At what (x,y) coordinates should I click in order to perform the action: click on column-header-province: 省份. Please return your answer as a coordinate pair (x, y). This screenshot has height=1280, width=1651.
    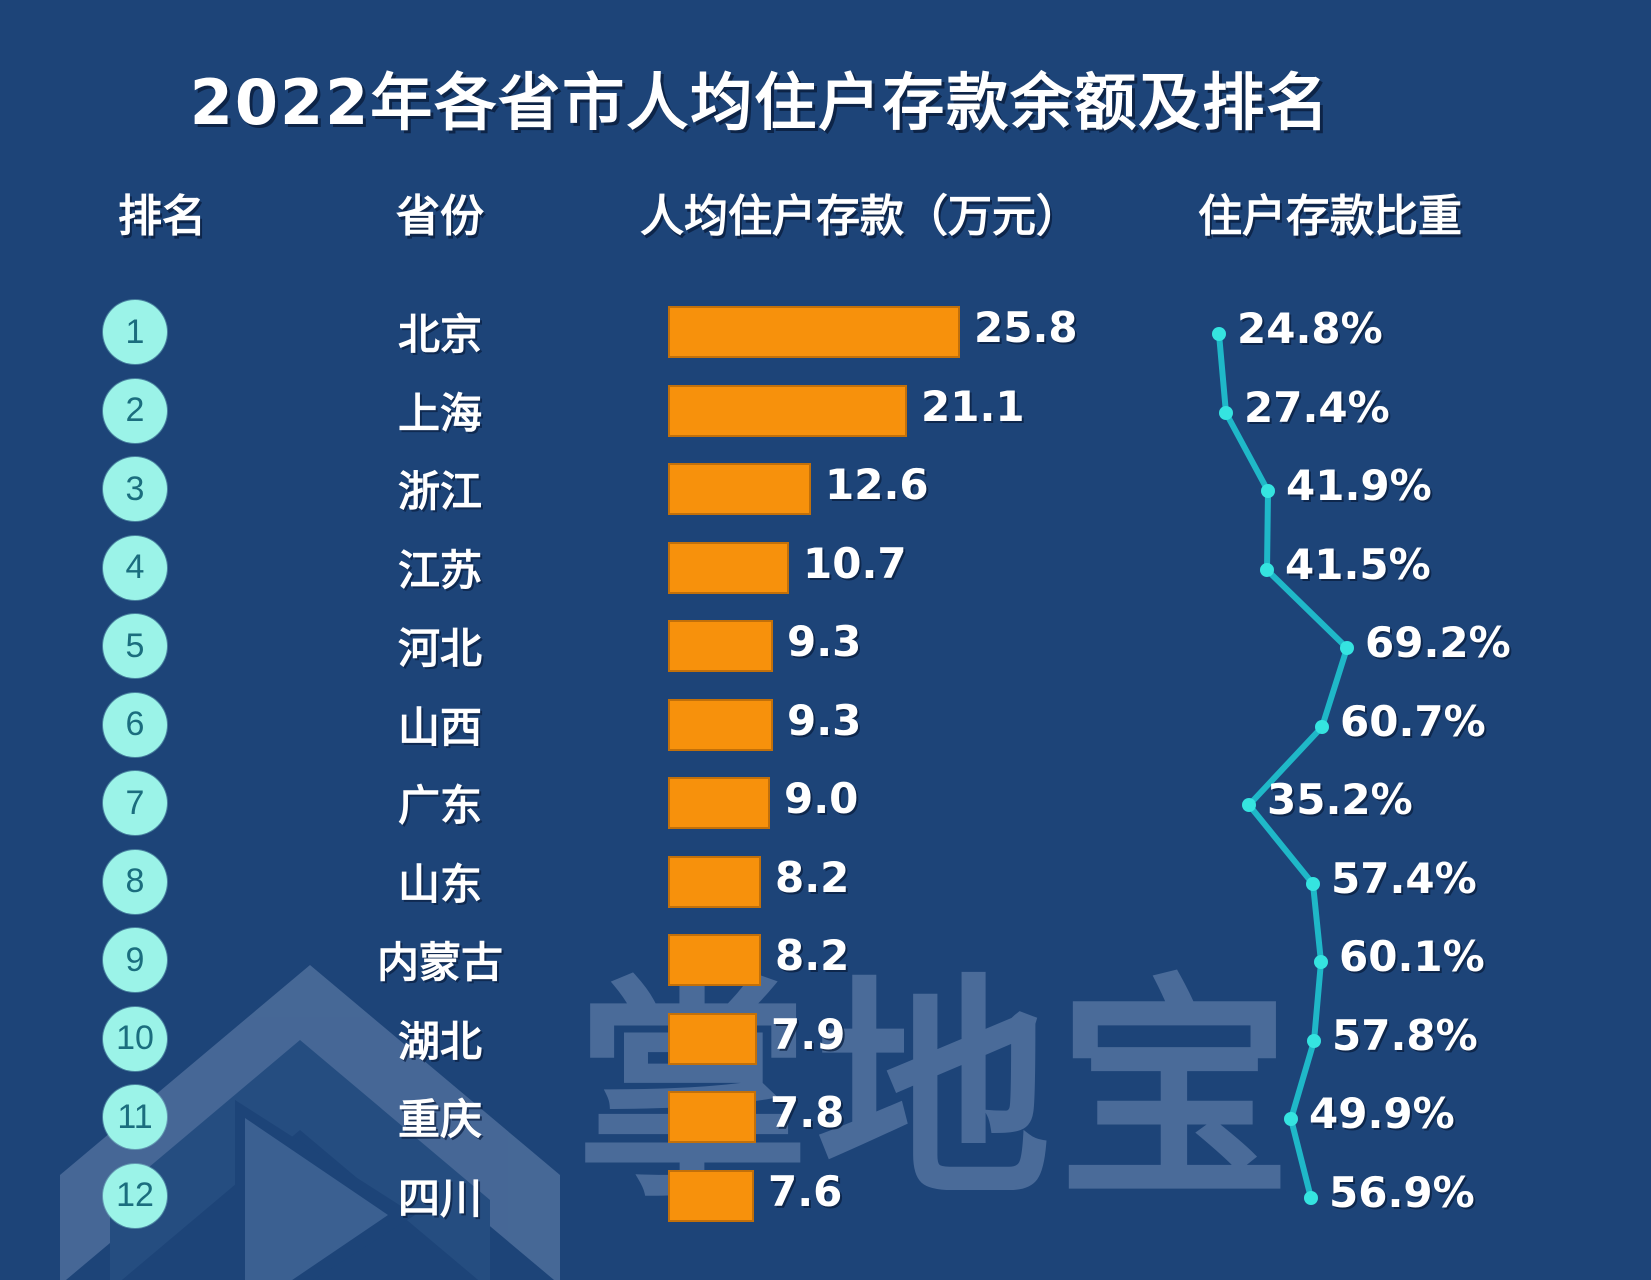
    Looking at the image, I should click on (440, 216).